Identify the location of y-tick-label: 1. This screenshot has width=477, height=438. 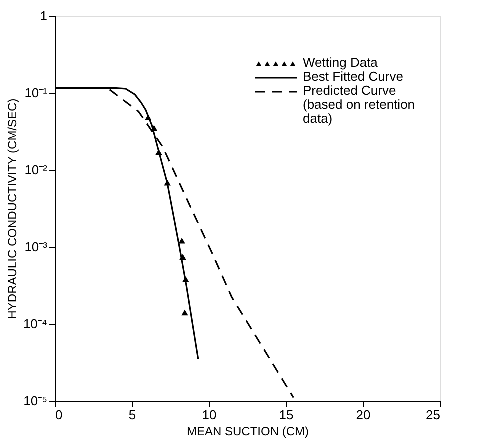
(44, 16).